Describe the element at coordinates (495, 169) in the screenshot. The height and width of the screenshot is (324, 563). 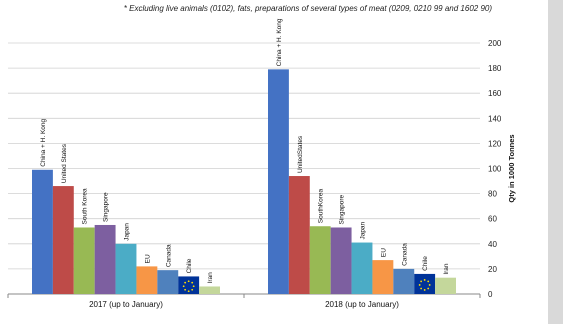
I see `y-tick-label: 100` at that location.